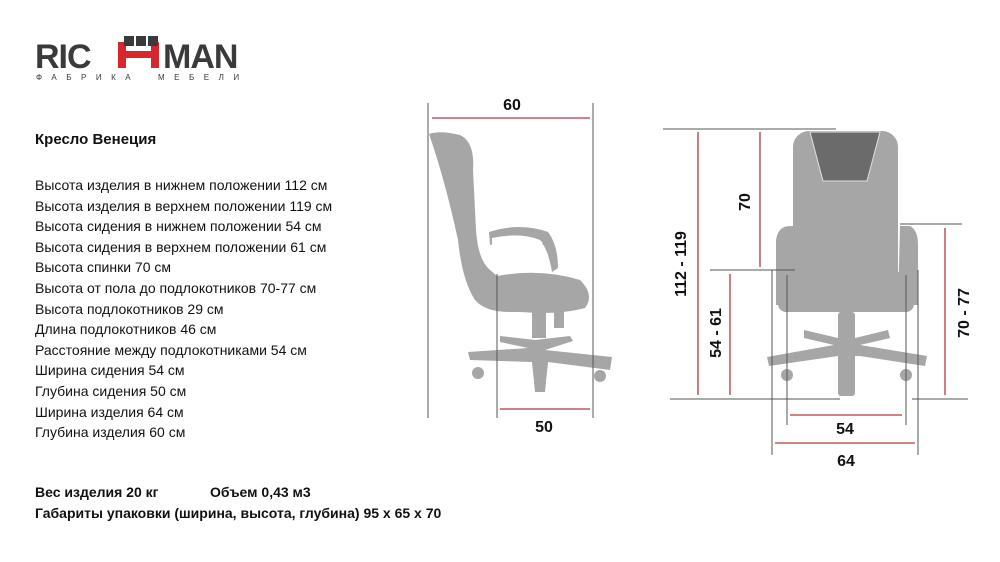 Image resolution: width=1000 pixels, height=562 pixels. I want to click on spec-item: Длина подлокотников 46 см, so click(126, 329).